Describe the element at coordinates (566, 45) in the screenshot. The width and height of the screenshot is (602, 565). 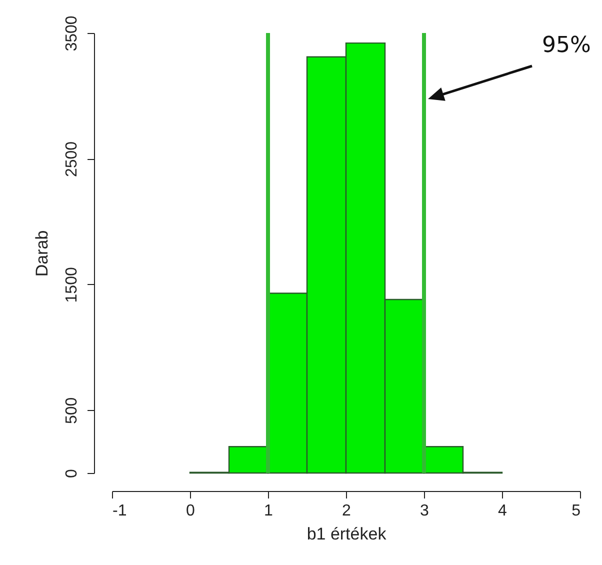
I see `annotation: 95%` at that location.